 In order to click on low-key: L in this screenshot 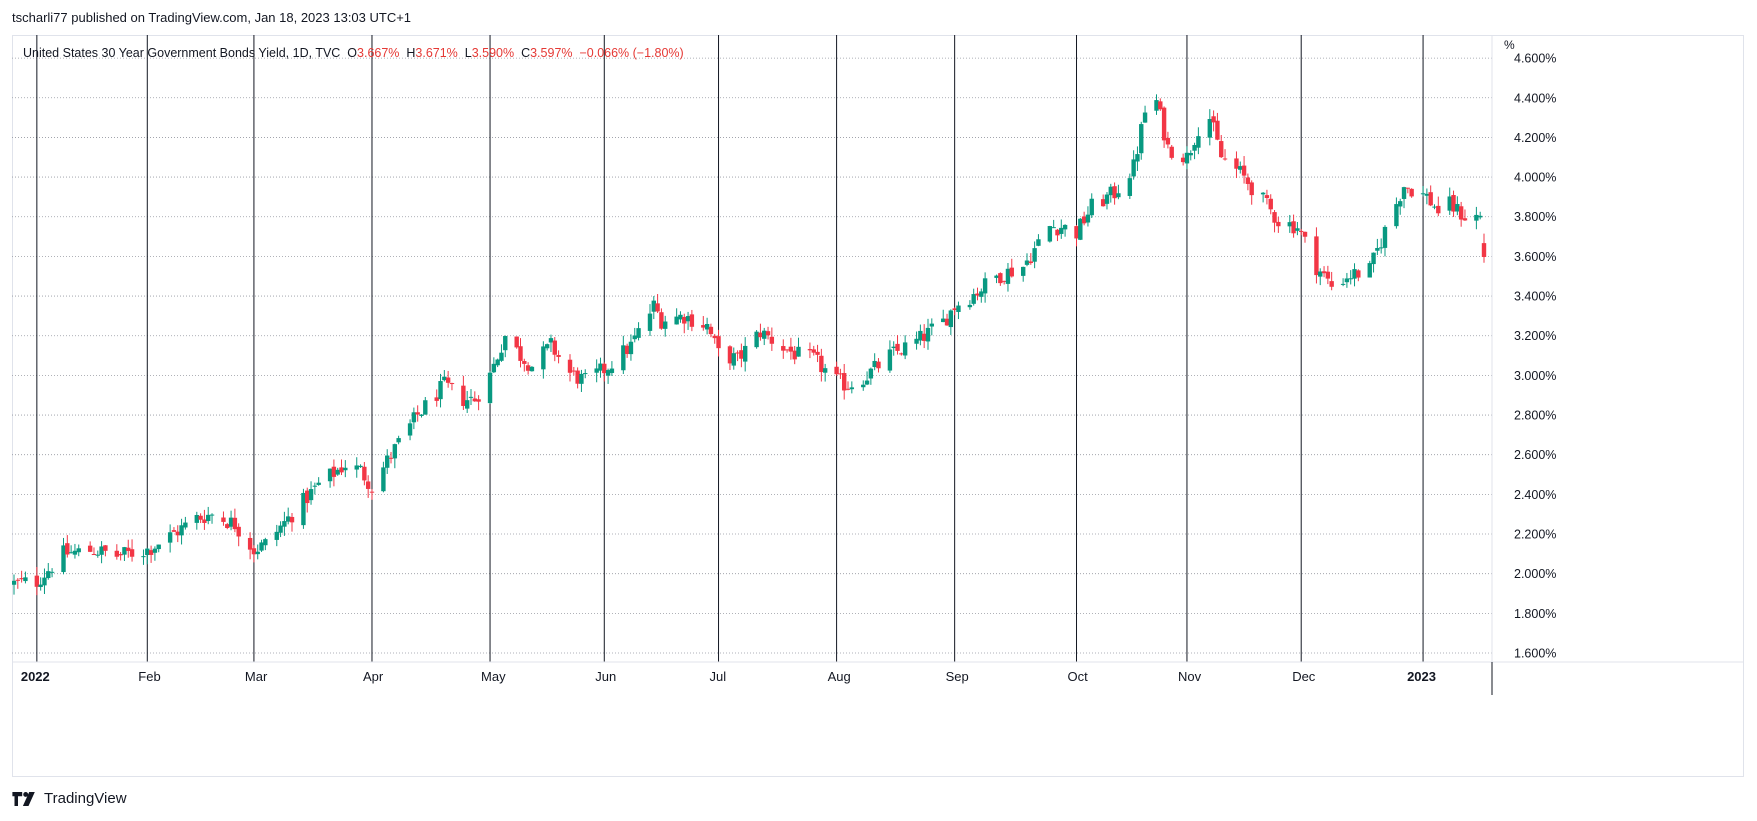, I will do `click(468, 53)`.